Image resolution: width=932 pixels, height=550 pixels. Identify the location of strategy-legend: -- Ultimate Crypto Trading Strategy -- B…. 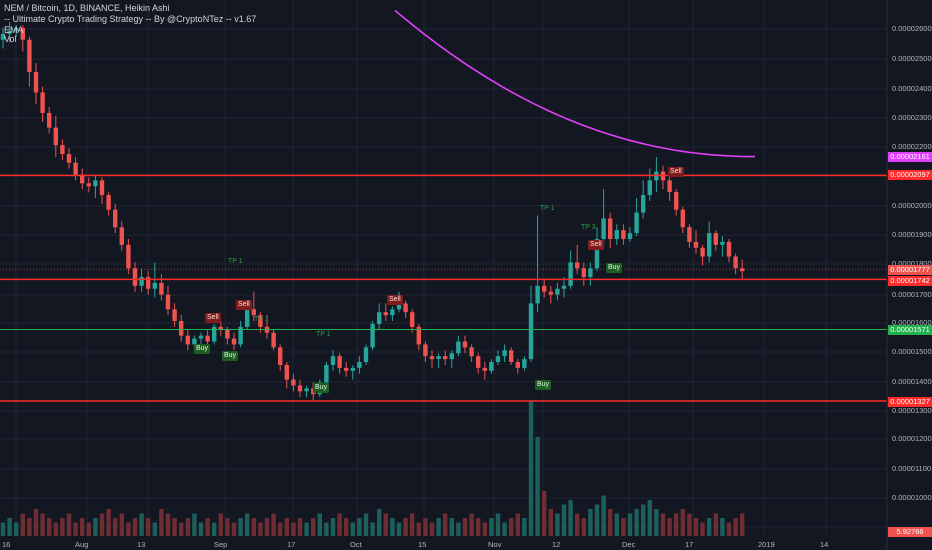
(130, 19).